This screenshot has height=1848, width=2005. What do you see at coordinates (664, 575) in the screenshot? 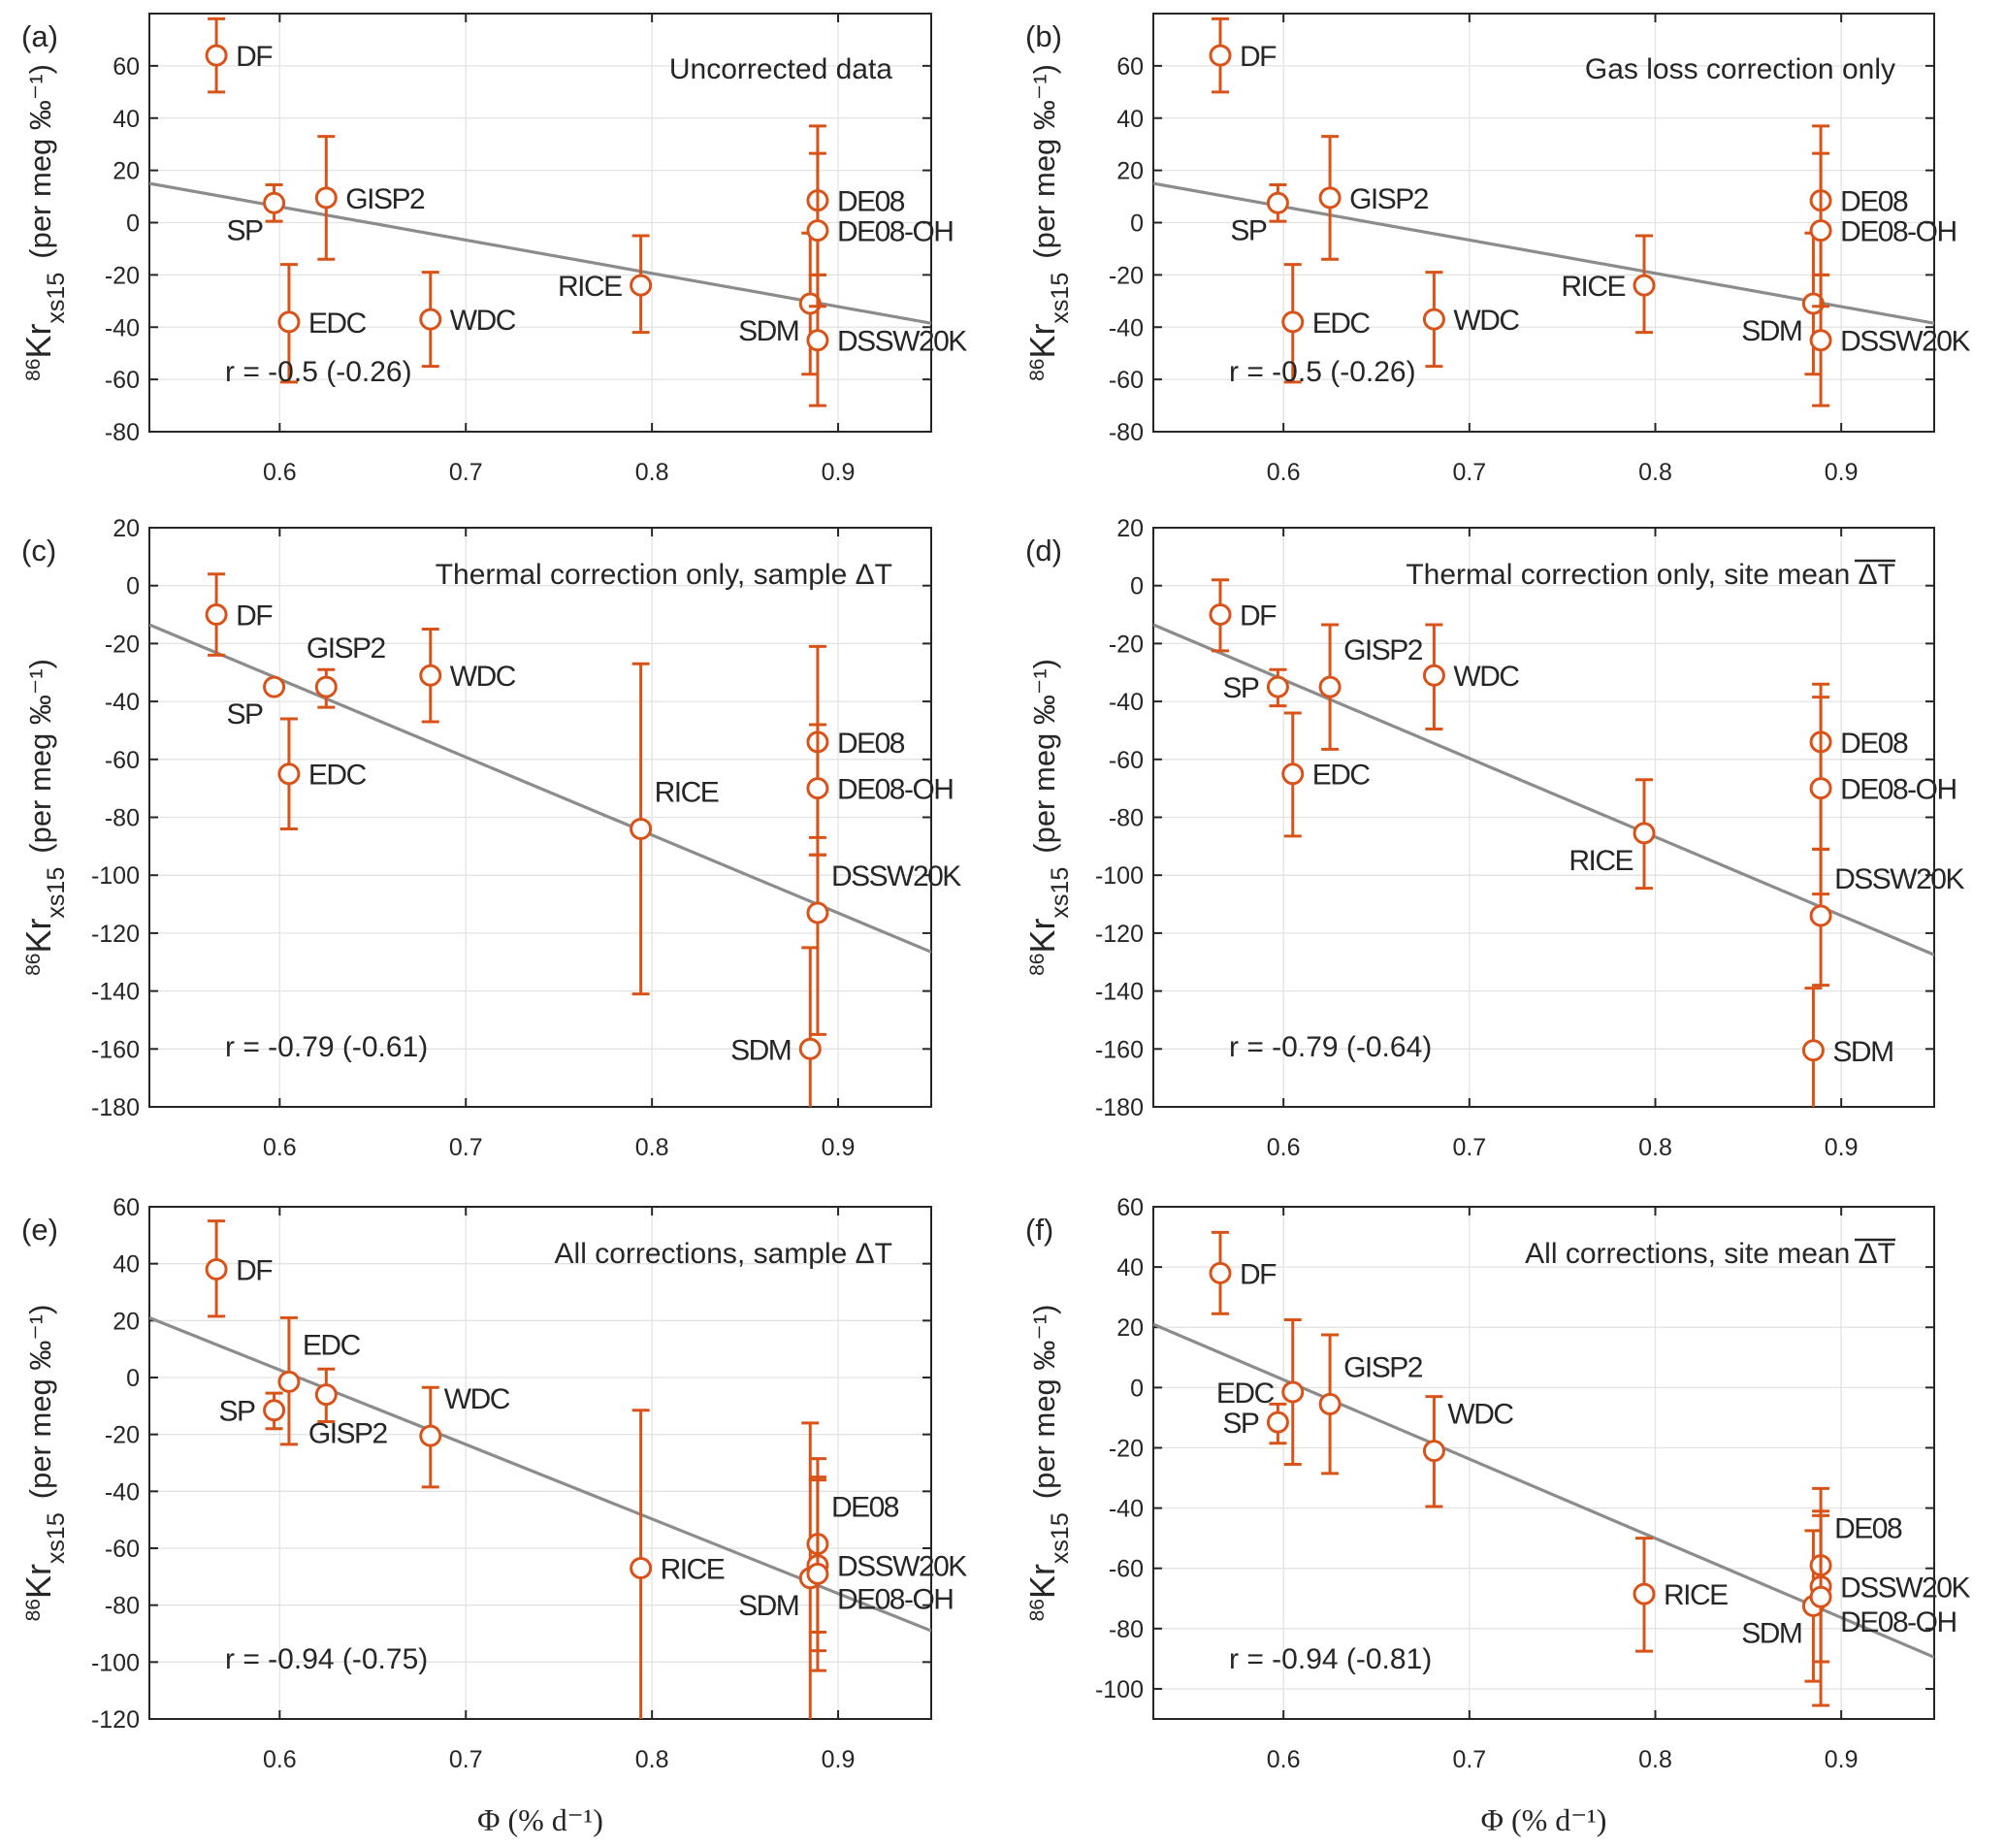
I see `panel-title: Thermal correction only, sample ΔT` at bounding box center [664, 575].